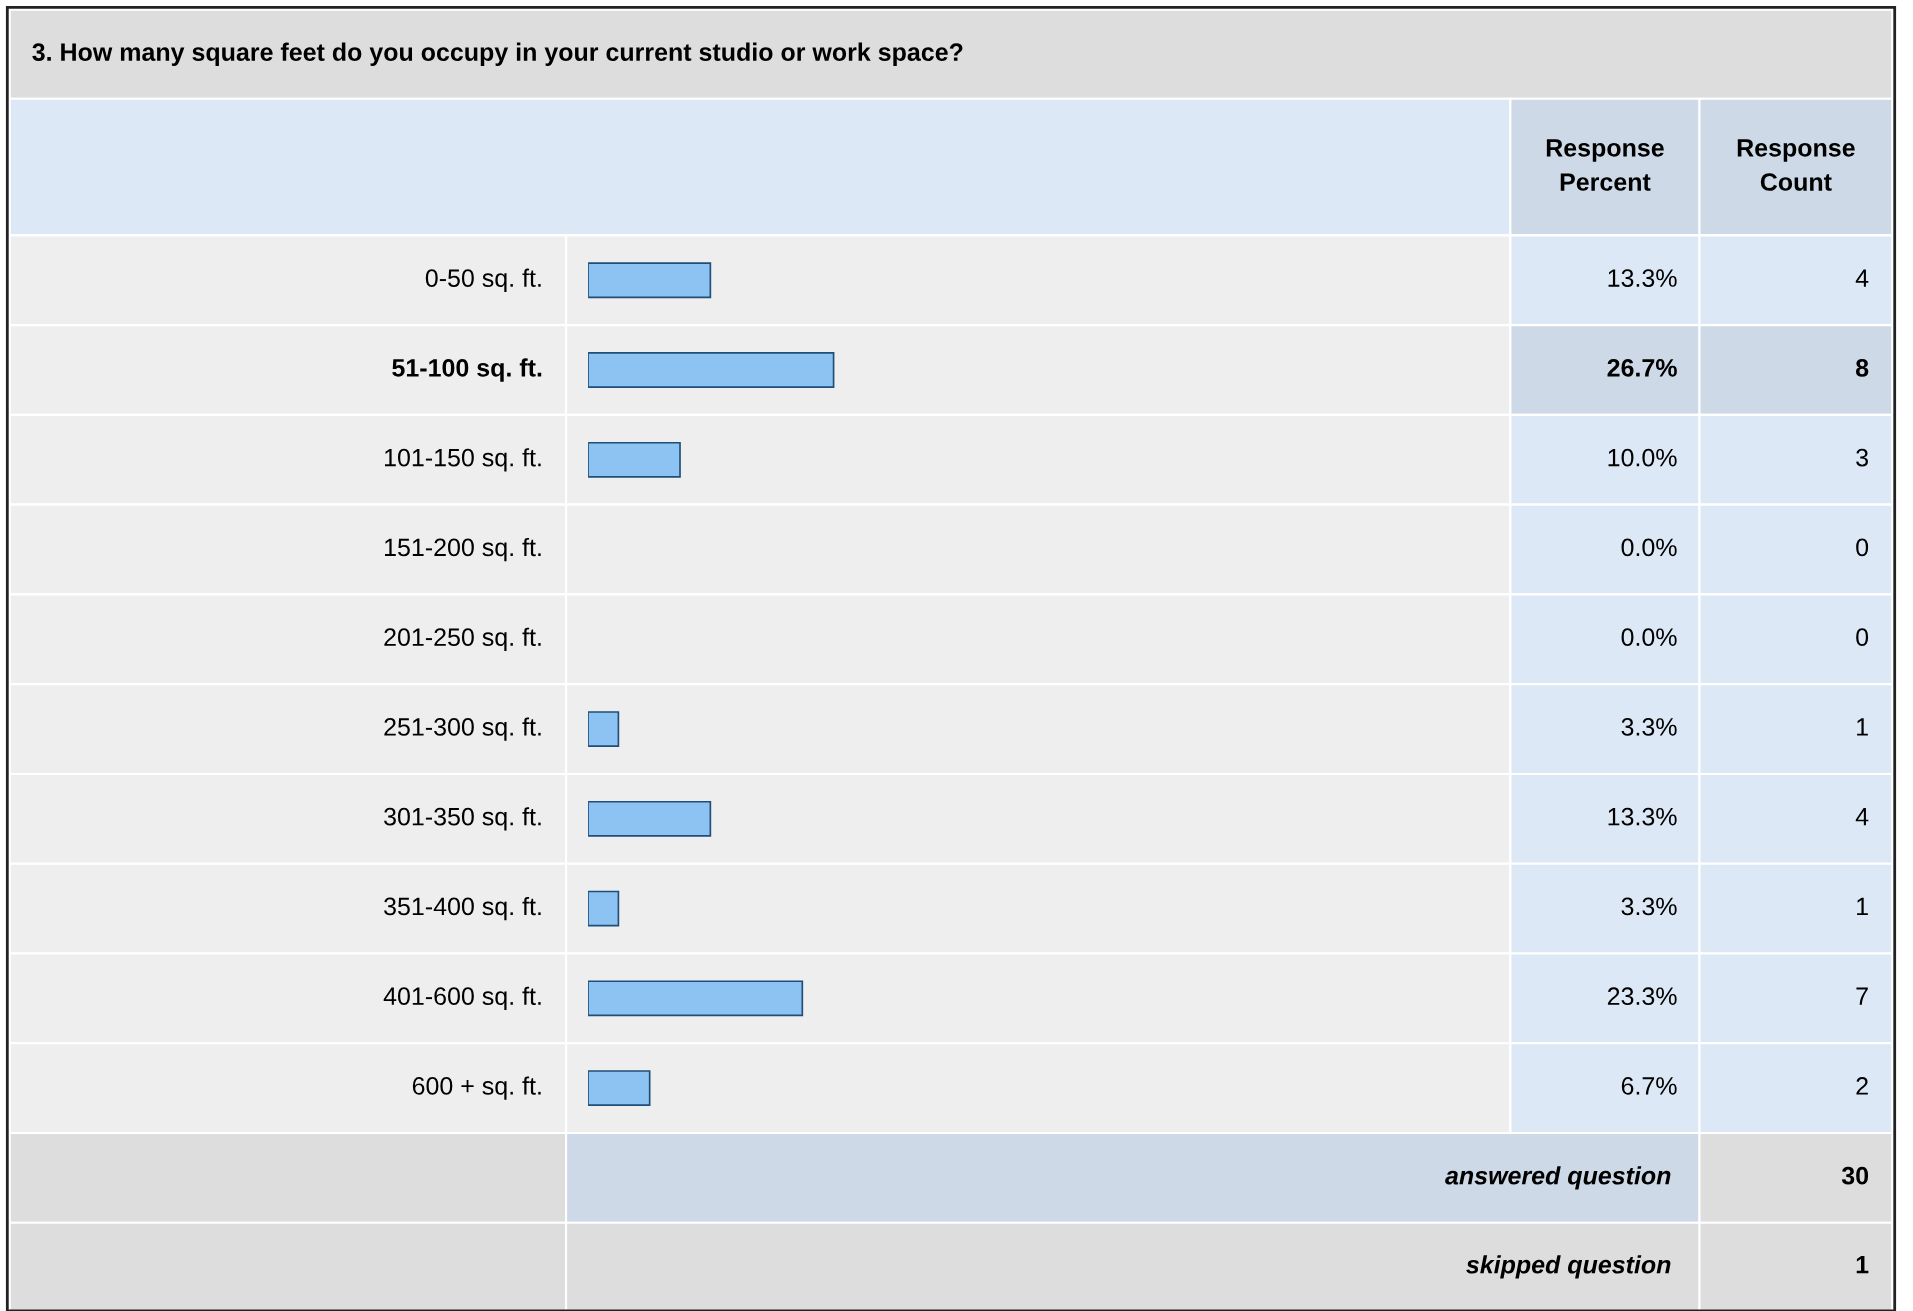 Image resolution: width=1913 pixels, height=1311 pixels. What do you see at coordinates (1642, 368) in the screenshot?
I see `data-label: 26.7%` at bounding box center [1642, 368].